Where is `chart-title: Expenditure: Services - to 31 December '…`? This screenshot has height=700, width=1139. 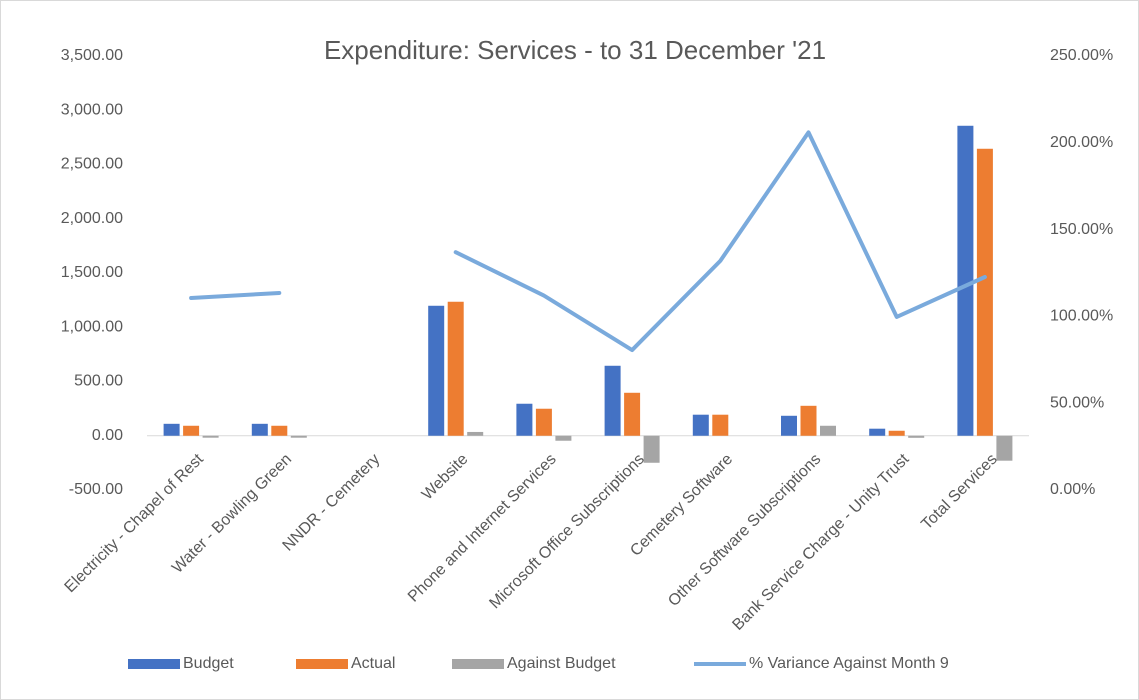 chart-title: Expenditure: Services - to 31 December '… is located at coordinates (575, 50).